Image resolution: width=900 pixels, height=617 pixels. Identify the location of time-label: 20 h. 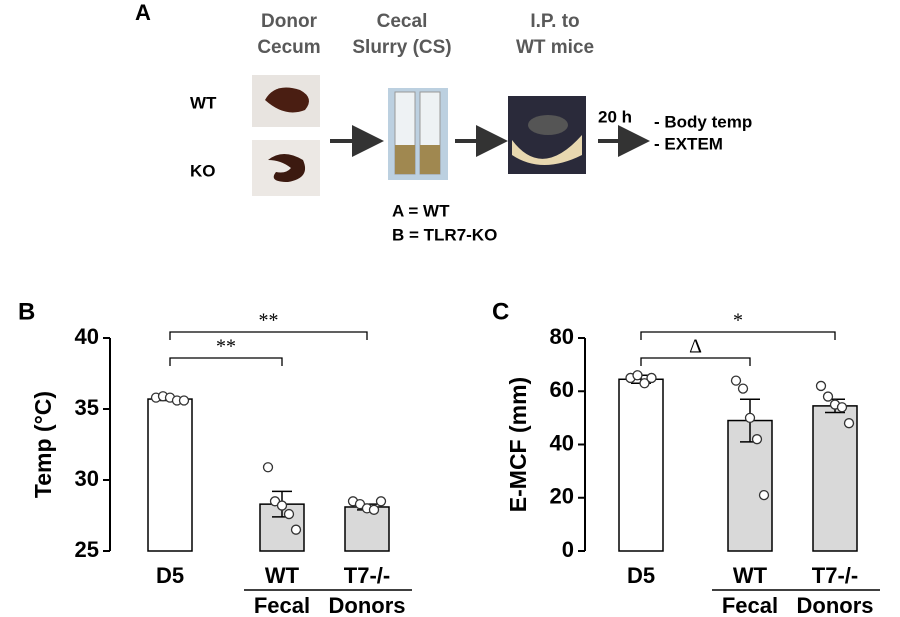
(615, 116).